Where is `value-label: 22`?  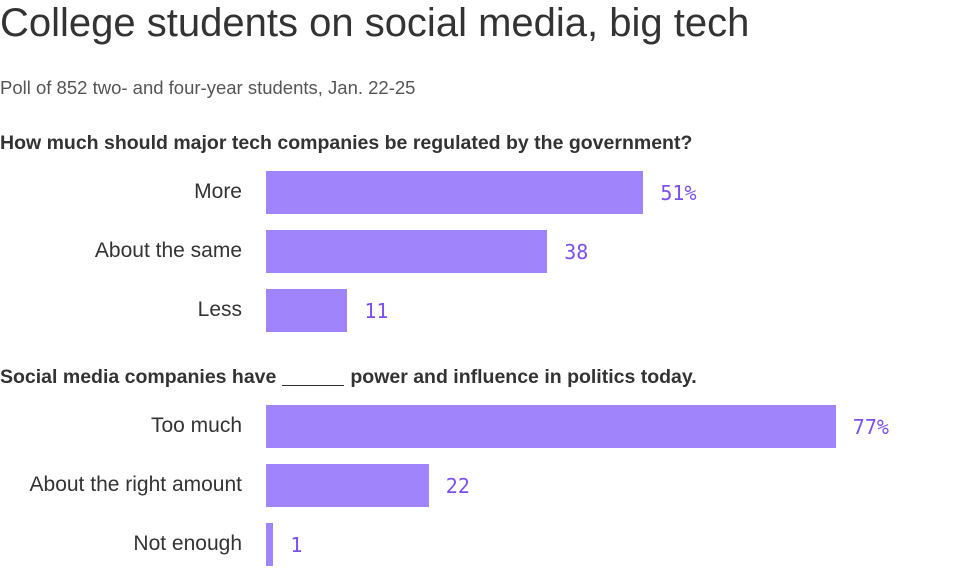 value-label: 22 is located at coordinates (457, 486).